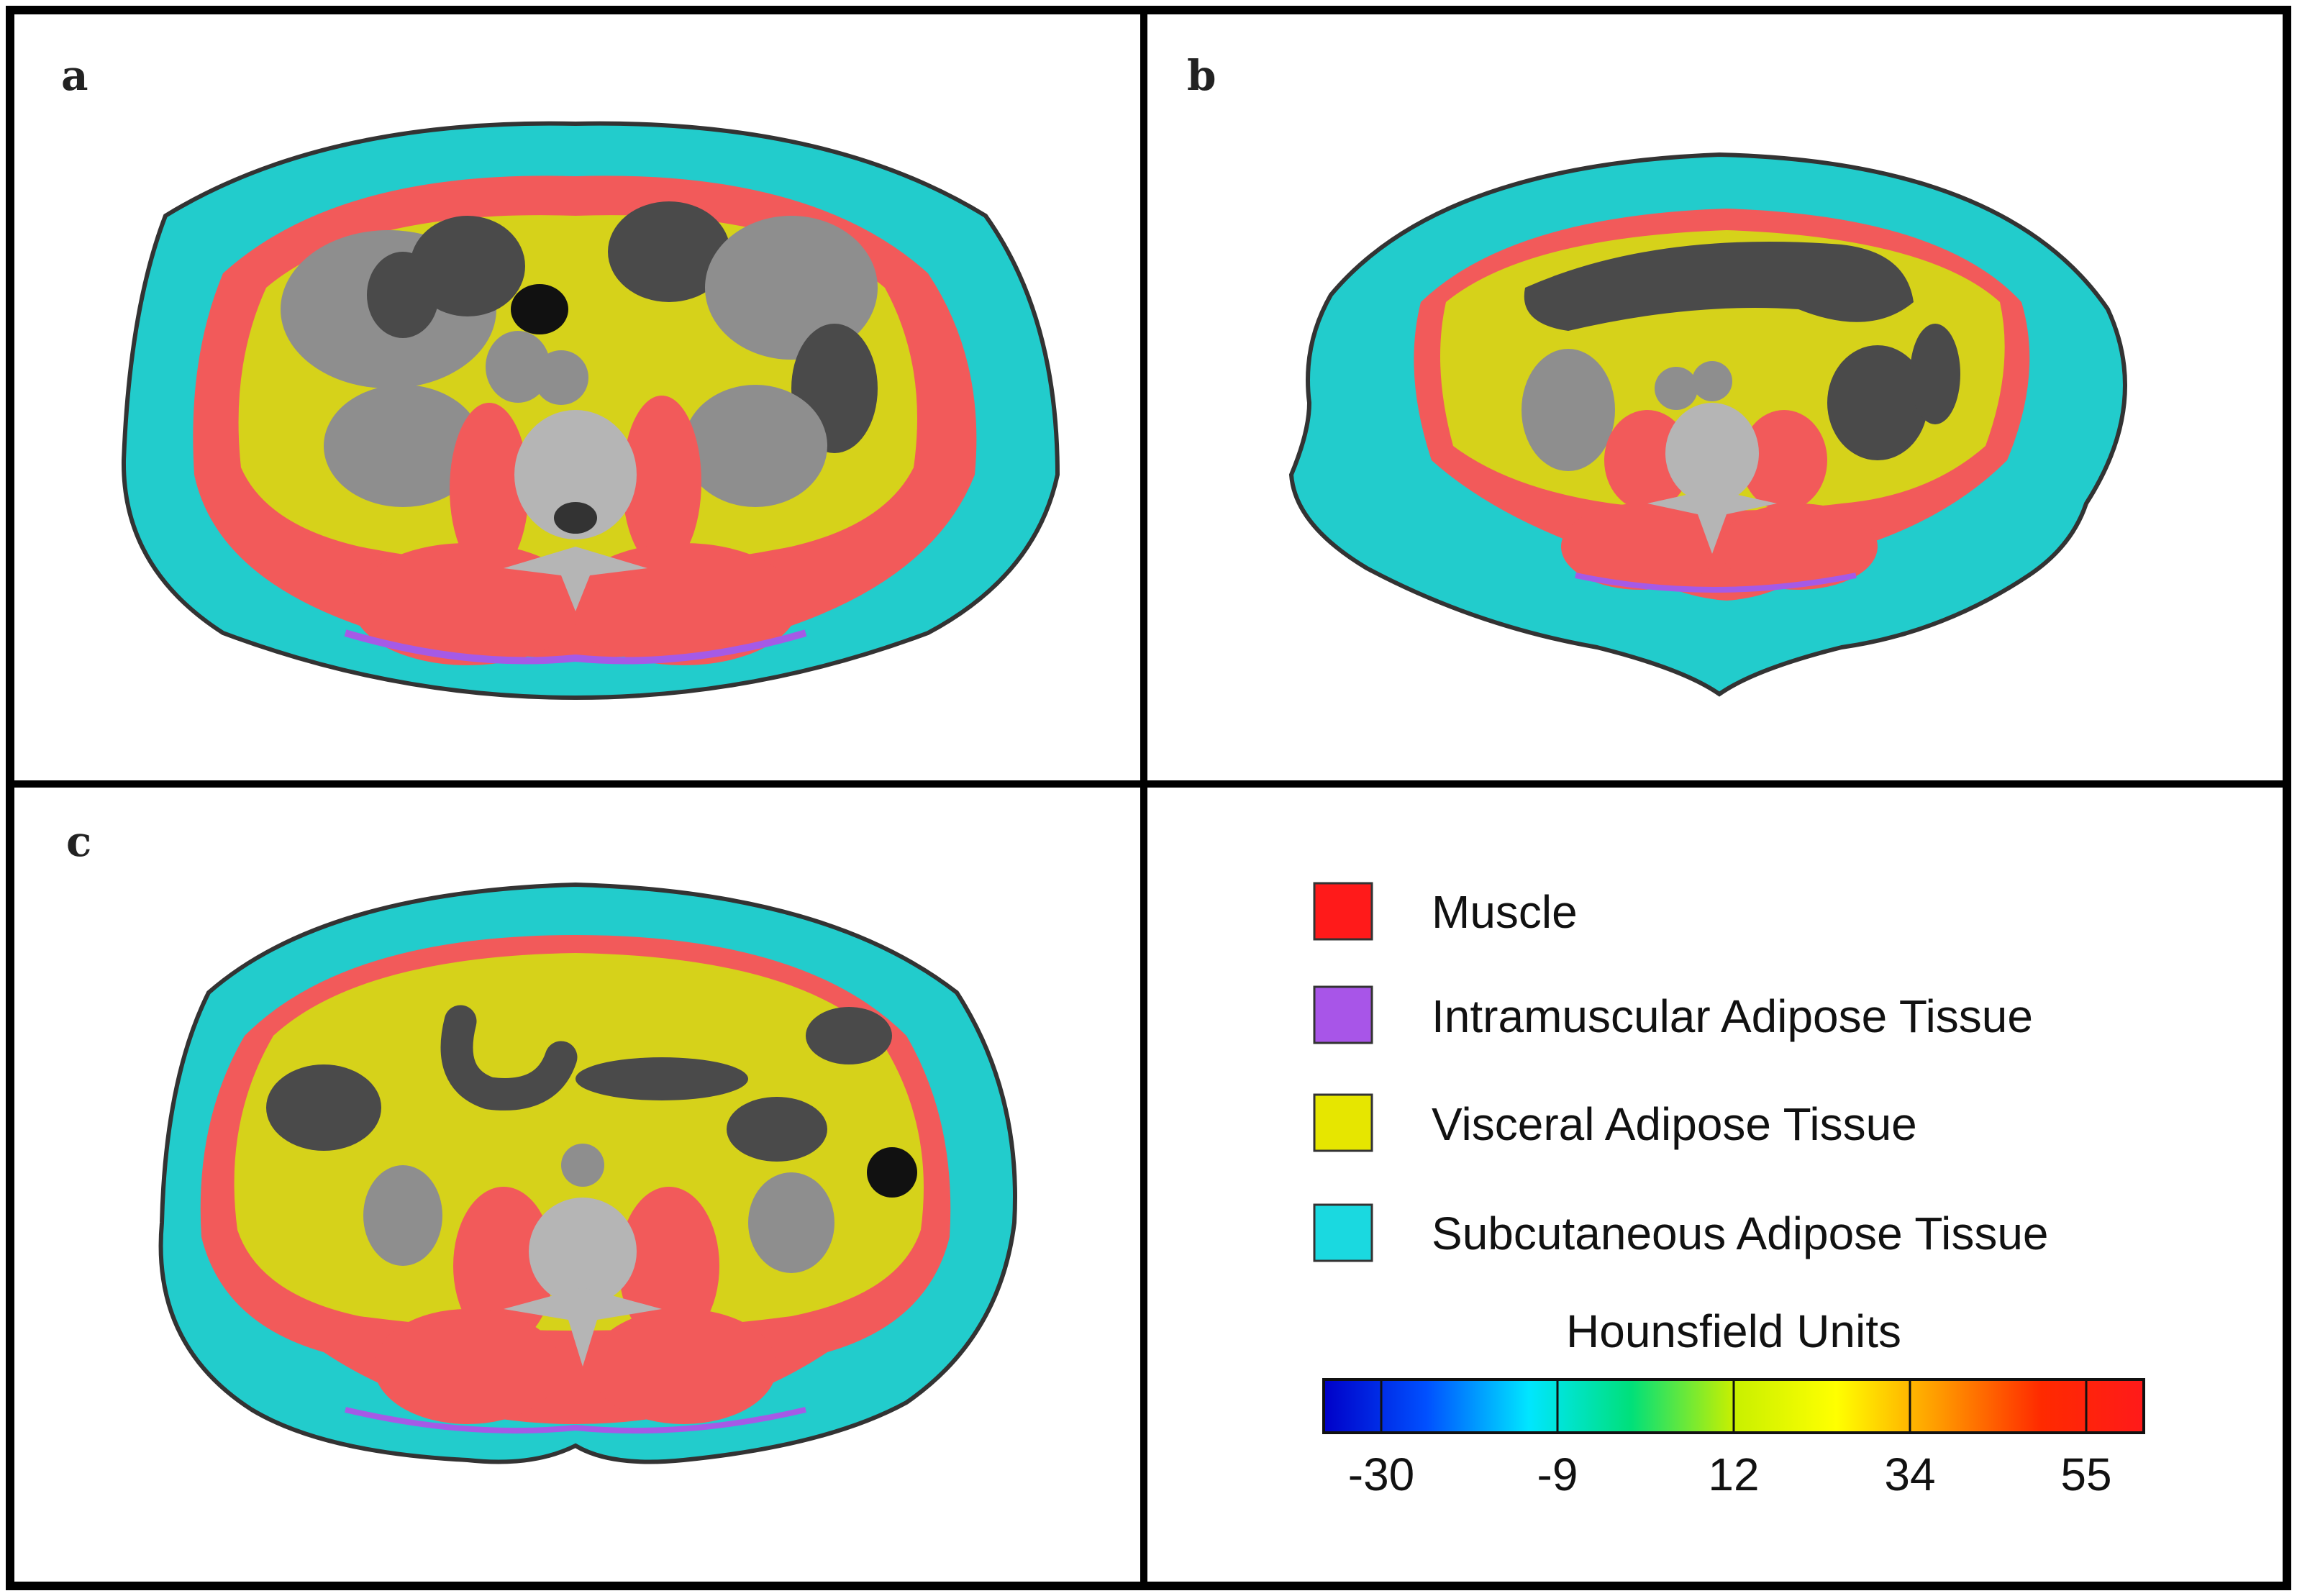 The height and width of the screenshot is (1596, 2297). What do you see at coordinates (1381, 1474) in the screenshot?
I see `colorbar-tick-label: -30` at bounding box center [1381, 1474].